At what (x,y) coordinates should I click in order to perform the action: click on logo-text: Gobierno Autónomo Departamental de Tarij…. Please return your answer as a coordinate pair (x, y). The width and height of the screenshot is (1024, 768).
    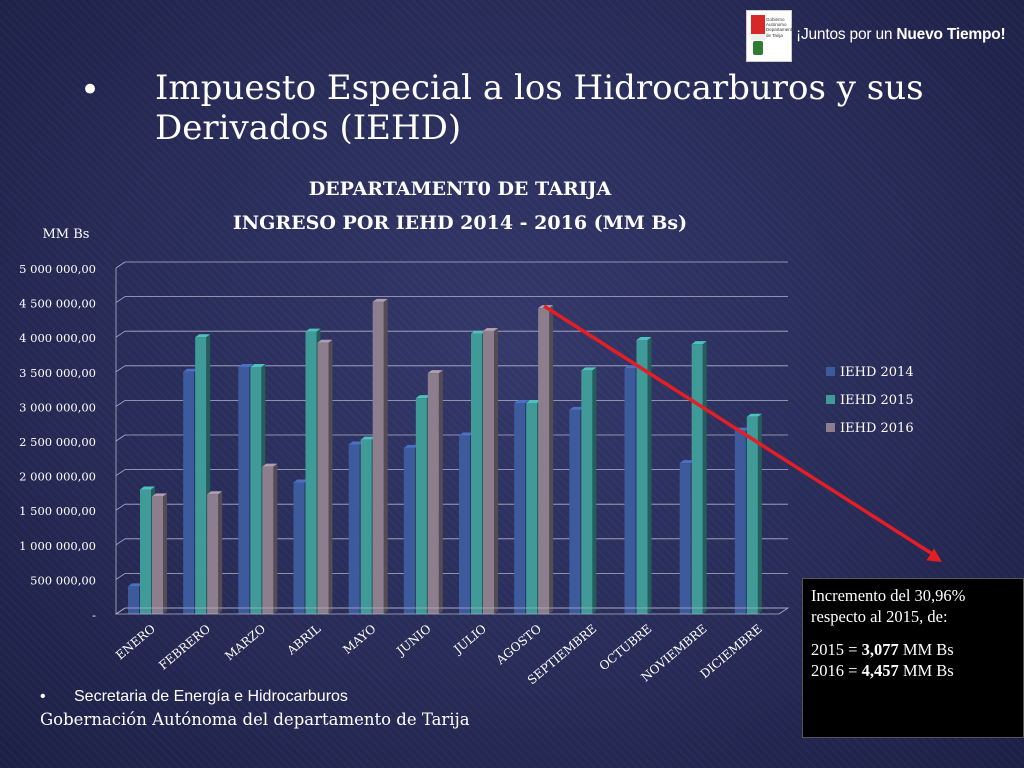
    Looking at the image, I should click on (781, 27).